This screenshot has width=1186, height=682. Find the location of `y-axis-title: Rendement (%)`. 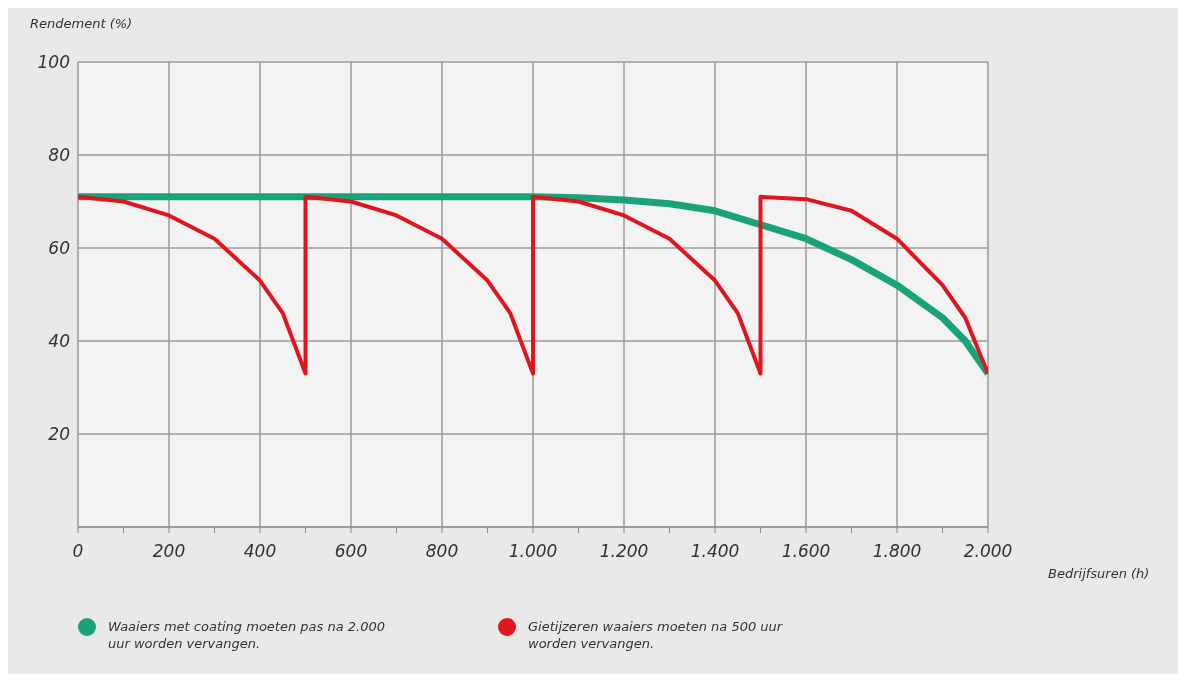

y-axis-title: Rendement (%) is located at coordinates (81, 23).